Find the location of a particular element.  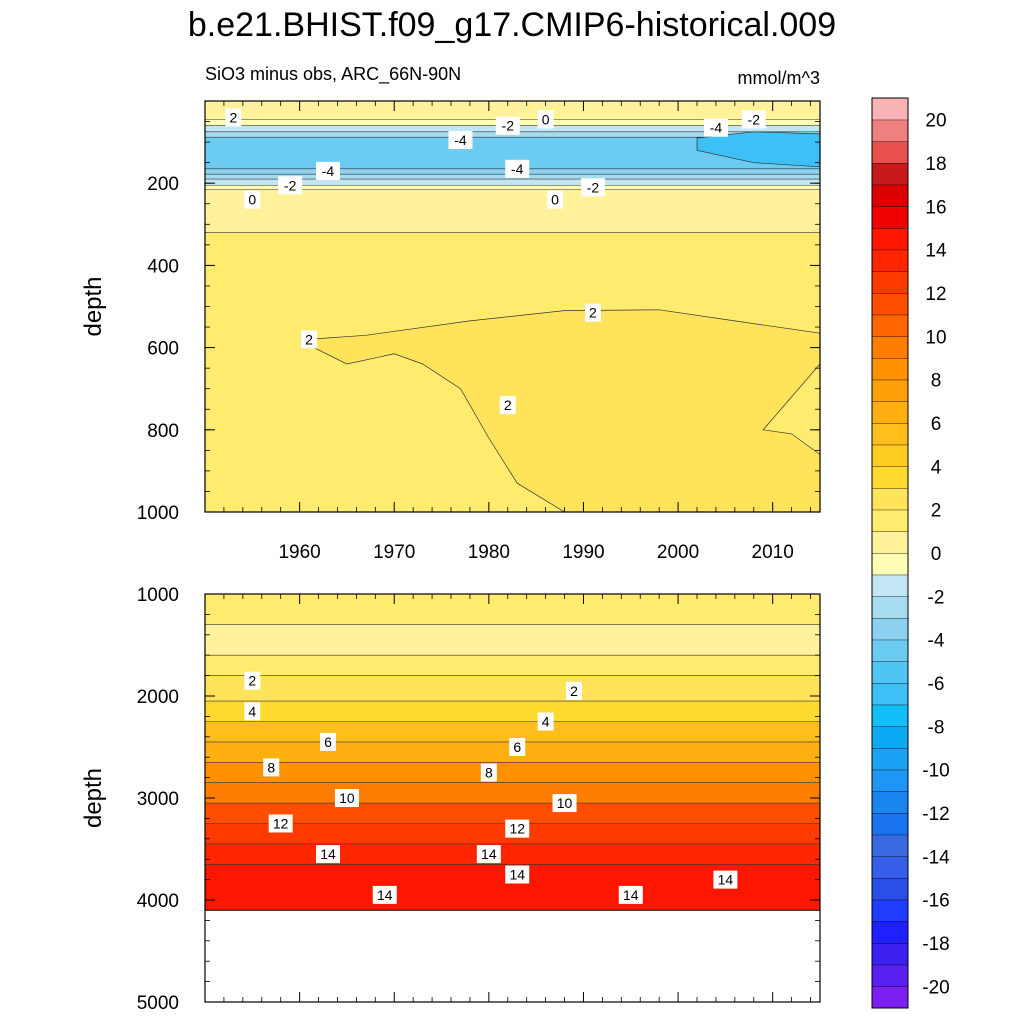

colorbar-label: 20 is located at coordinates (935, 121).